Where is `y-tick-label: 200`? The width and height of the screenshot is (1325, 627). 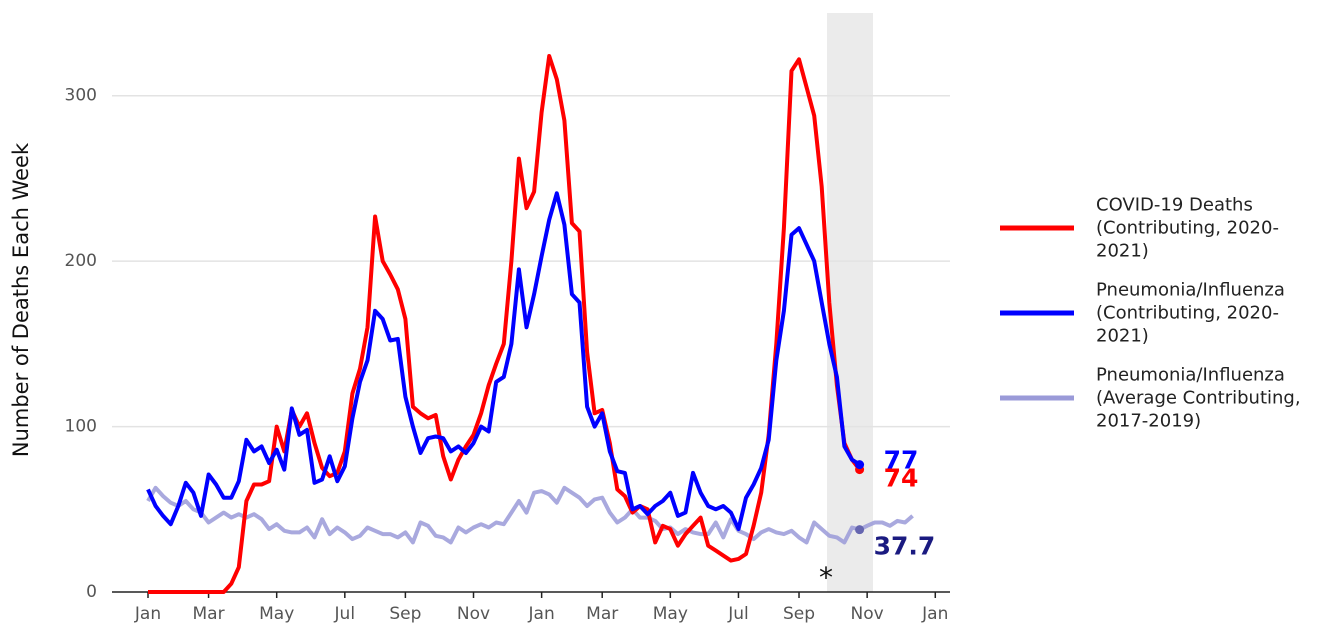 y-tick-label: 200 is located at coordinates (81, 261).